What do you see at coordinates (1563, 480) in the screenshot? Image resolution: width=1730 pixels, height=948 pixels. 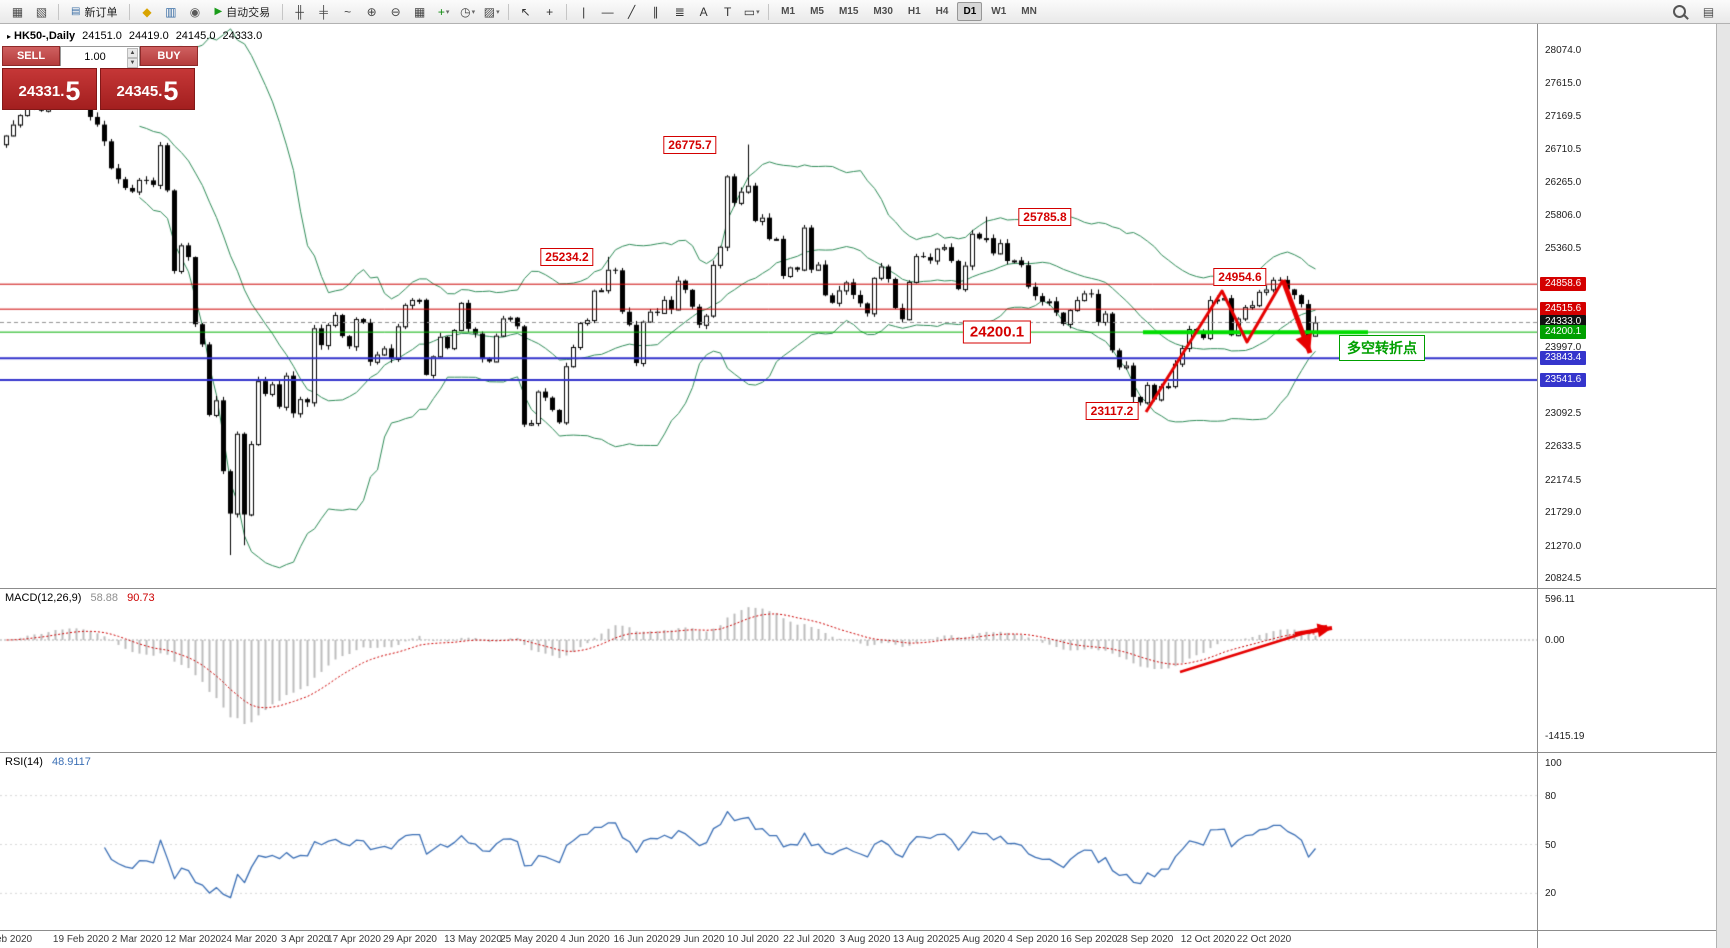 I see `price-tick: 22174.5` at bounding box center [1563, 480].